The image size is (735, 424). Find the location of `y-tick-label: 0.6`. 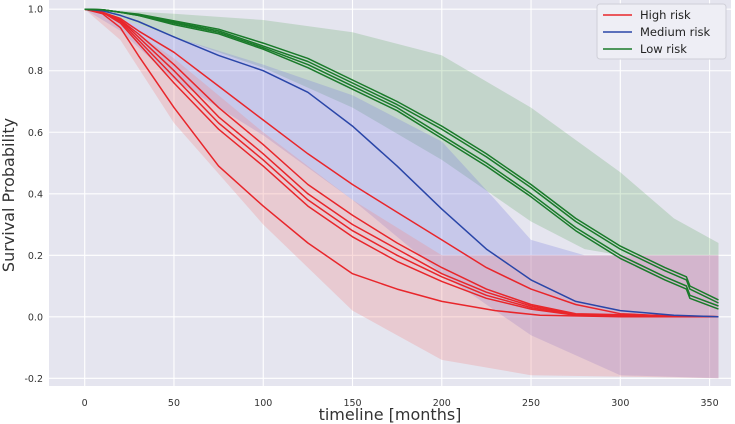

y-tick-label: 0.6 is located at coordinates (35, 133).